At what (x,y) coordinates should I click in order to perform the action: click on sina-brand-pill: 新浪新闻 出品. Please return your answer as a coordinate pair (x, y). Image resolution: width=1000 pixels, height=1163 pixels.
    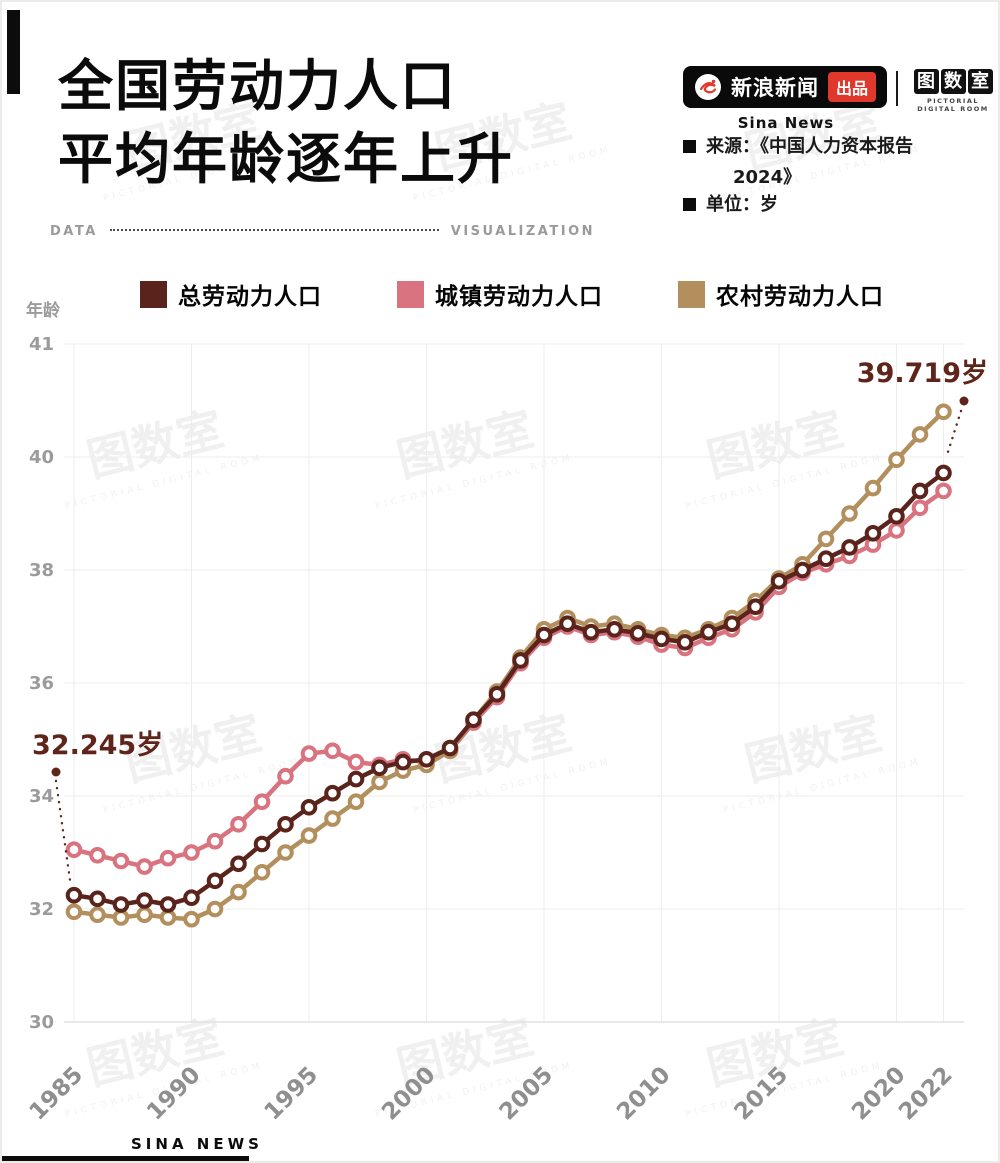
    Looking at the image, I should click on (785, 87).